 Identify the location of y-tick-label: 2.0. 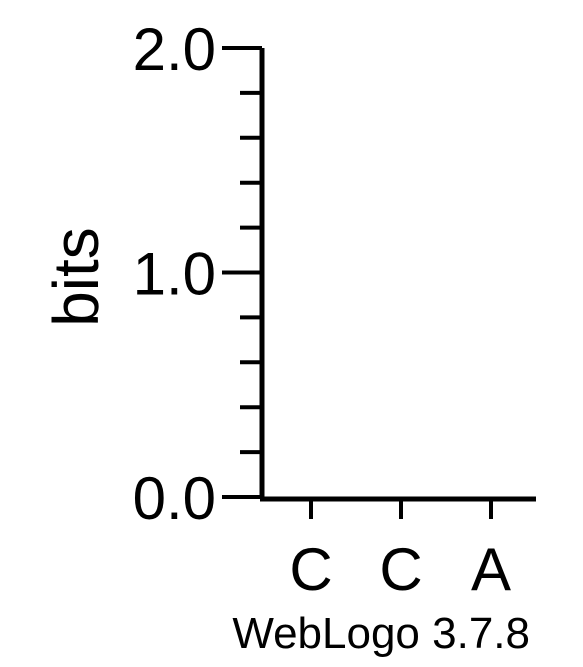
(174, 49).